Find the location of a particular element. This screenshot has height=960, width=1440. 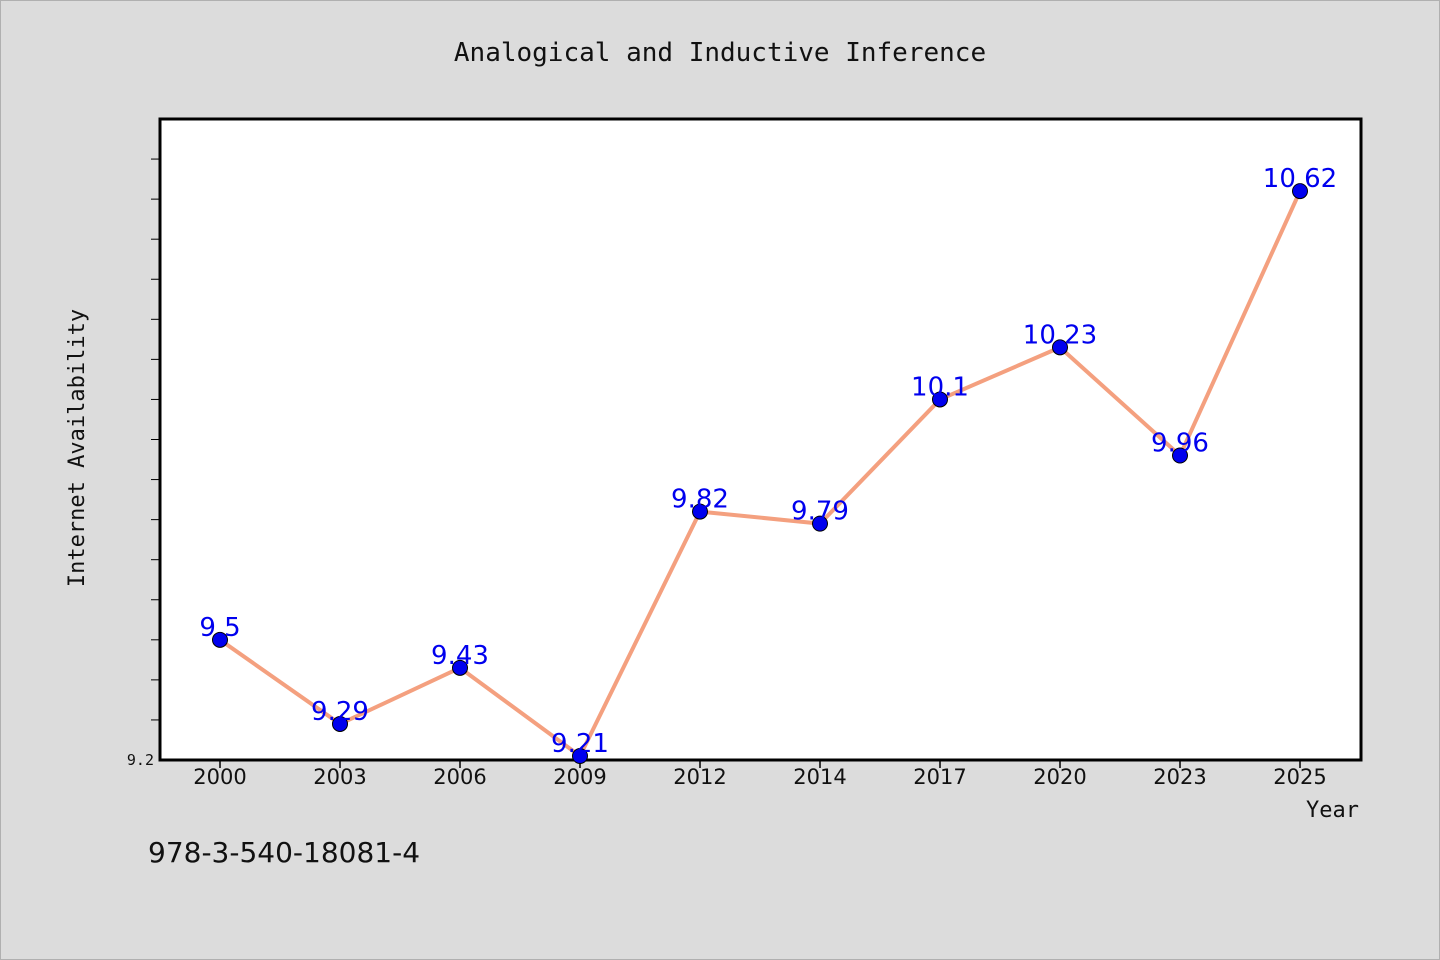

x-tick-label: 2012 is located at coordinates (699, 777).